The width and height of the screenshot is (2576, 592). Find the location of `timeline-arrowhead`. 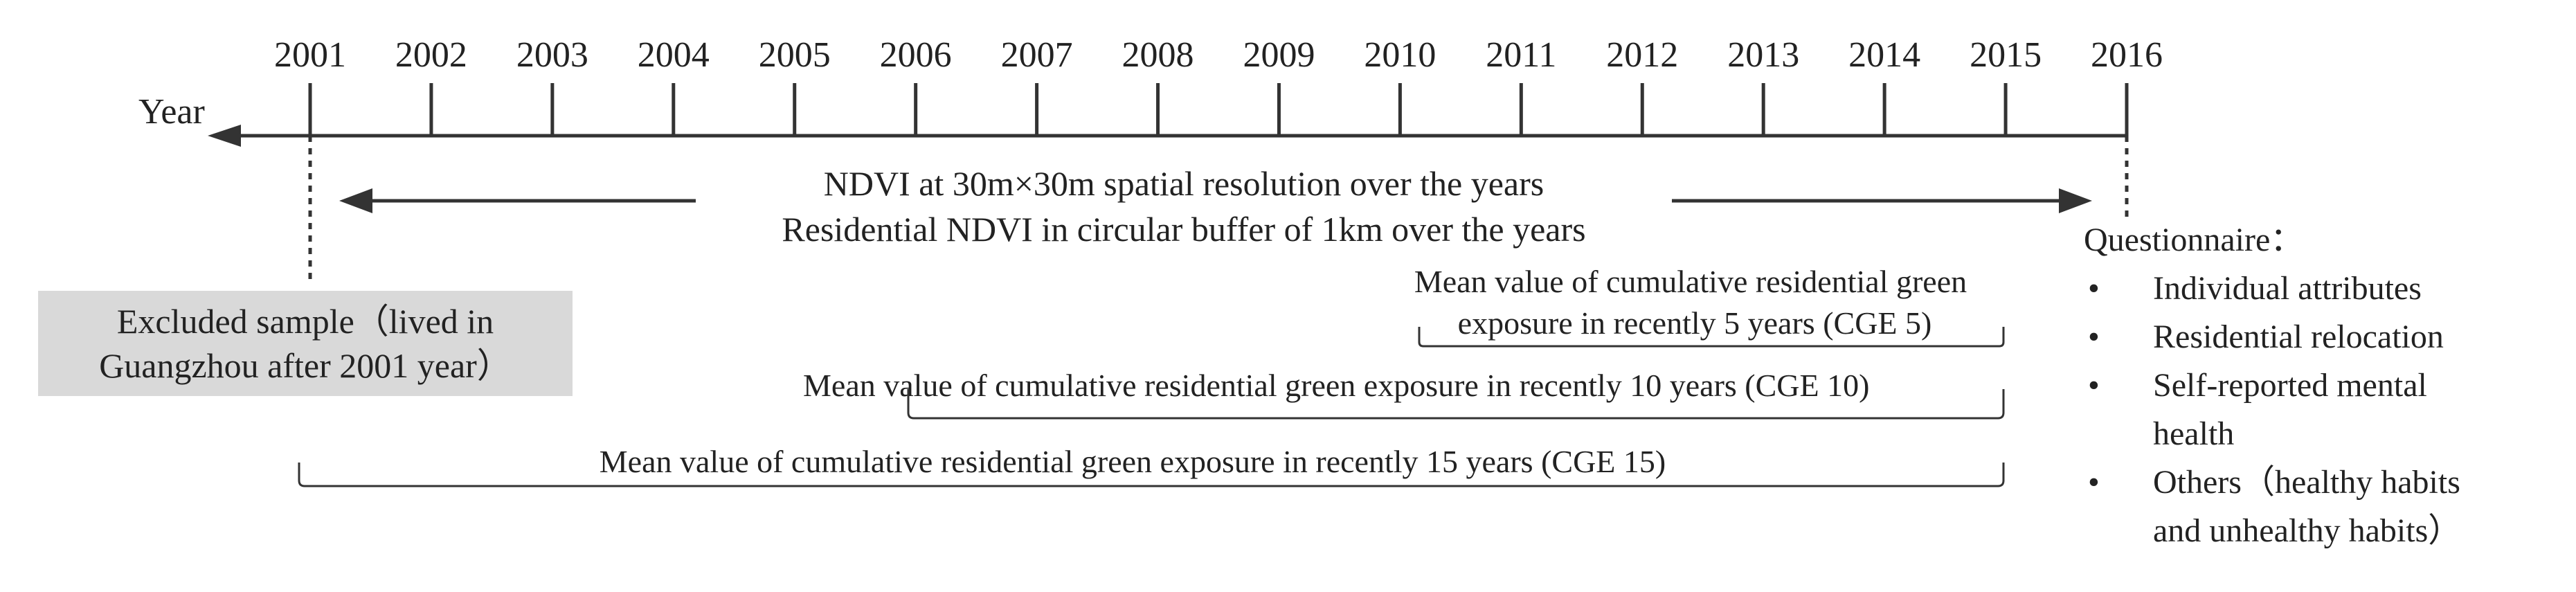

timeline-arrowhead is located at coordinates (224, 136).